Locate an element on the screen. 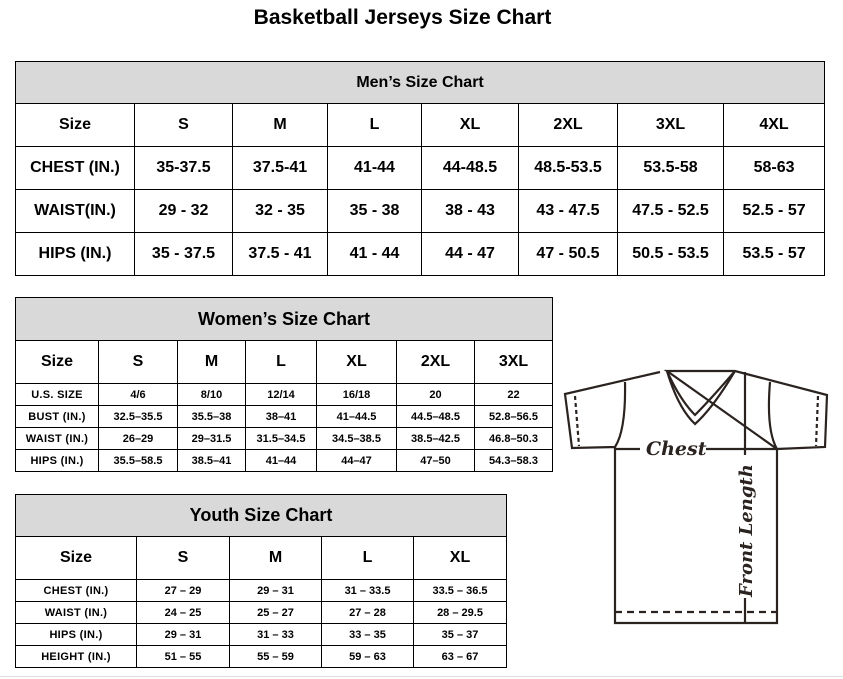 The width and height of the screenshot is (843, 679). table-row: HIPS (IN.) 29 – 31 31 – 33 33 – 35 35 – 37 is located at coordinates (261, 634).